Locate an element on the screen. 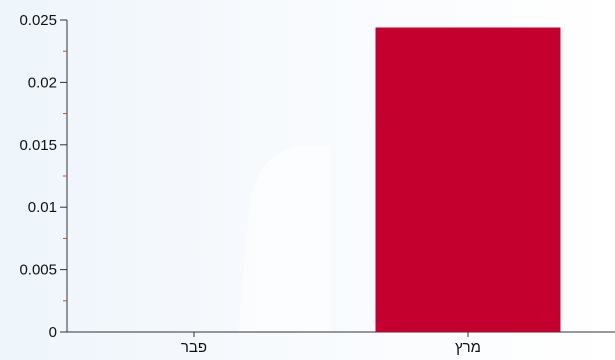 Image resolution: width=615 pixels, height=360 pixels. background-highlight is located at coordinates (284, 239).